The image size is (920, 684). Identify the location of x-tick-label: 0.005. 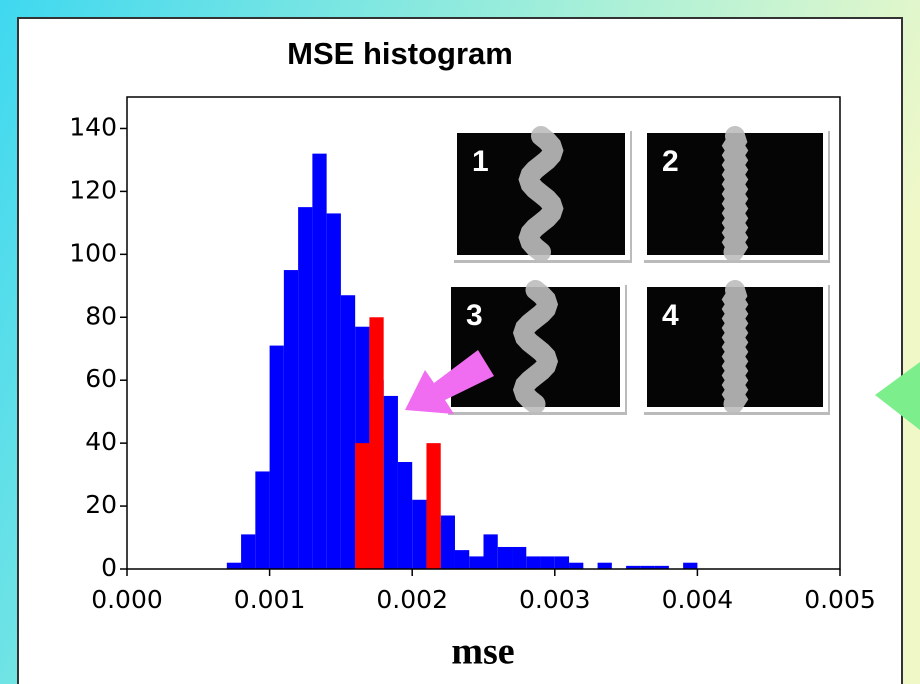
(840, 599).